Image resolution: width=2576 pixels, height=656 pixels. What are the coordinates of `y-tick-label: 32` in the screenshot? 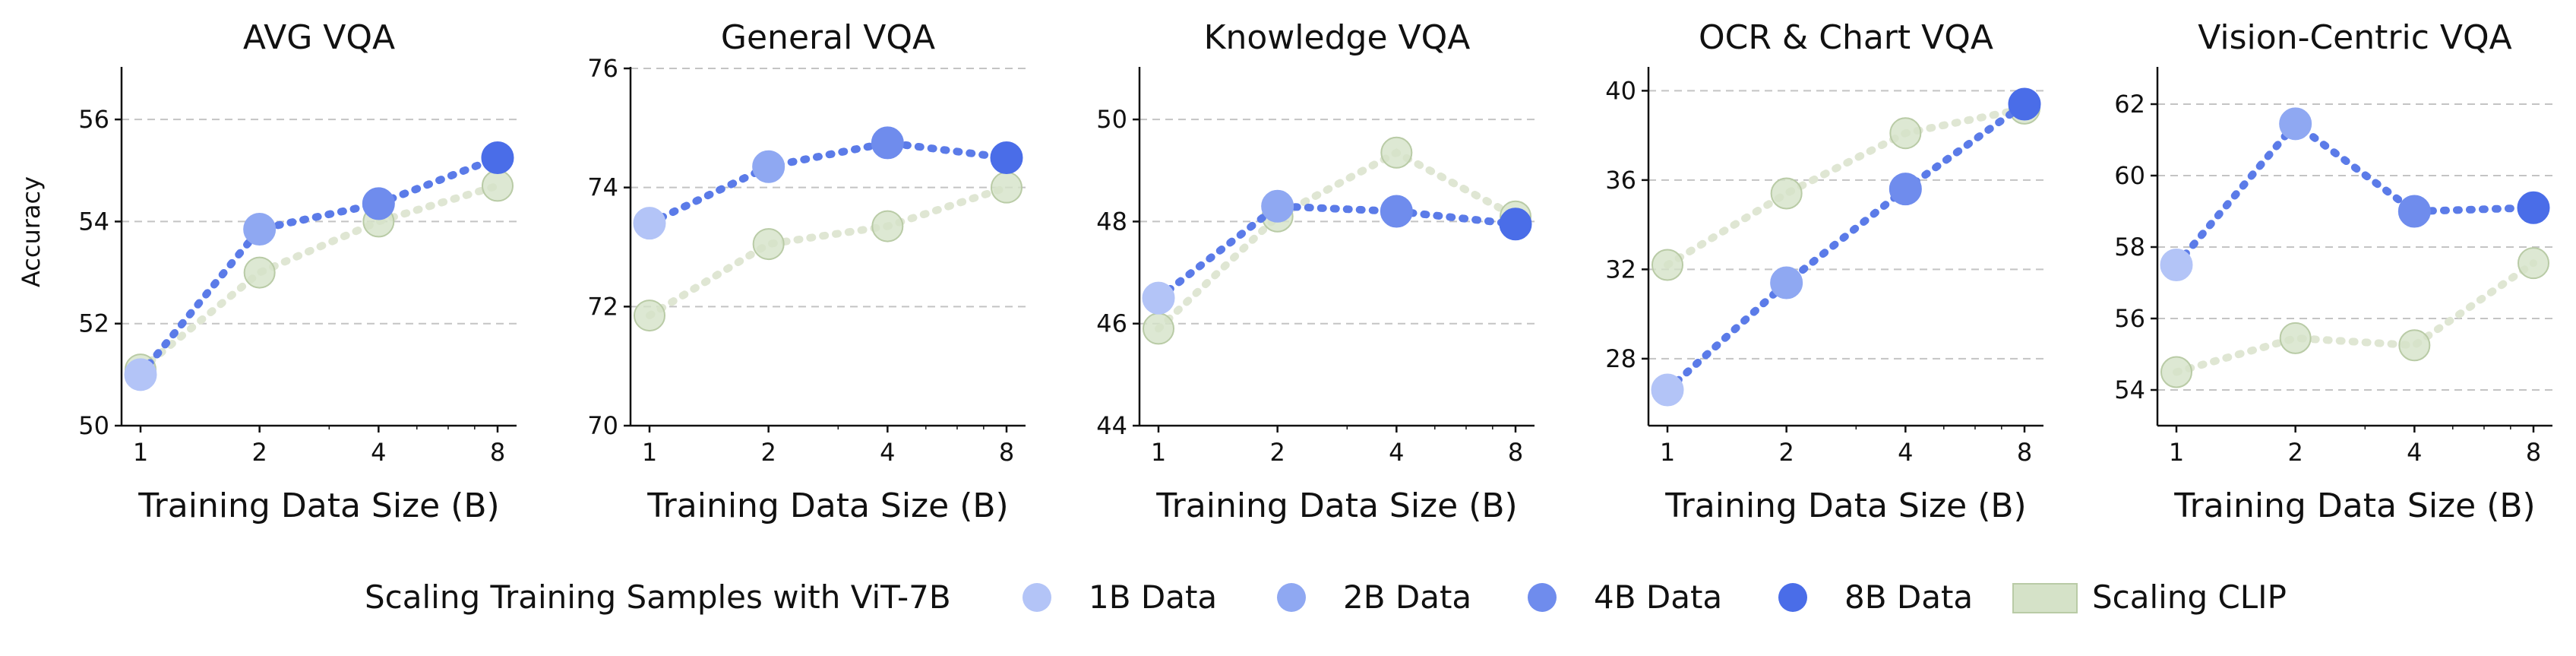 It's located at (1620, 269).